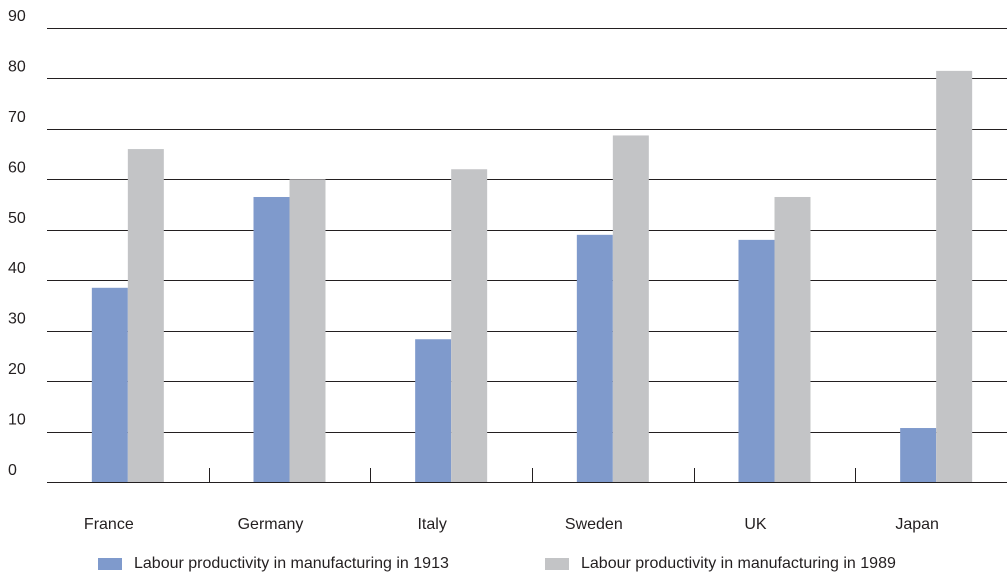 This screenshot has height=578, width=1007. Describe the element at coordinates (17, 420) in the screenshot. I see `y-tick-label: 10` at that location.